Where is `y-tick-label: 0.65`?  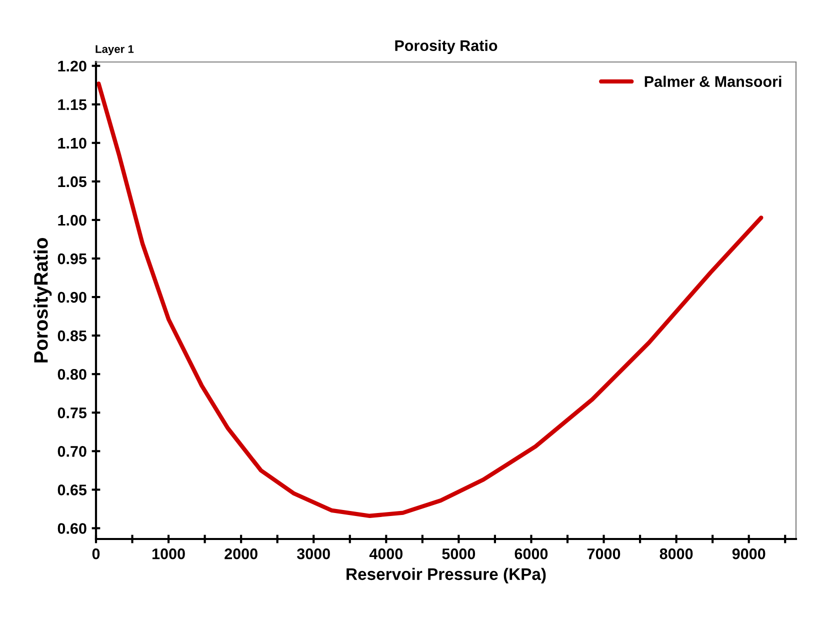
y-tick-label: 0.65 is located at coordinates (72, 490).